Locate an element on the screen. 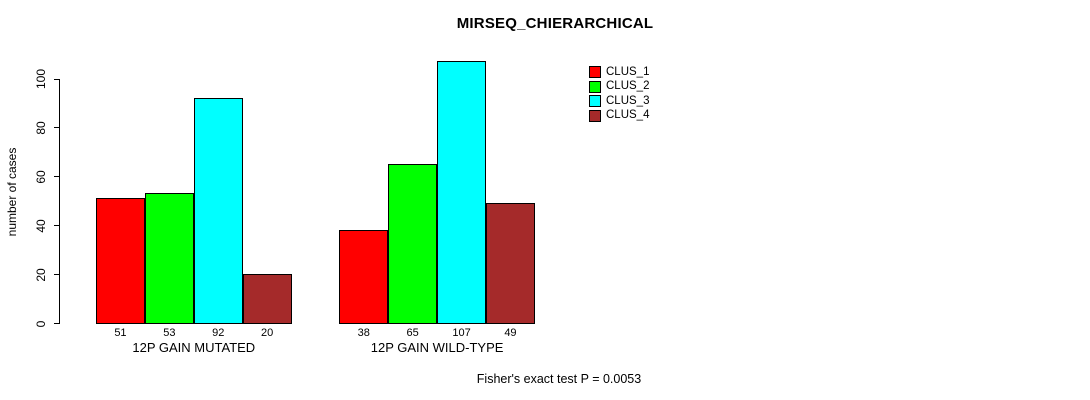 The height and width of the screenshot is (400, 1090). y-axis-tick-label: 60 is located at coordinates (41, 177).